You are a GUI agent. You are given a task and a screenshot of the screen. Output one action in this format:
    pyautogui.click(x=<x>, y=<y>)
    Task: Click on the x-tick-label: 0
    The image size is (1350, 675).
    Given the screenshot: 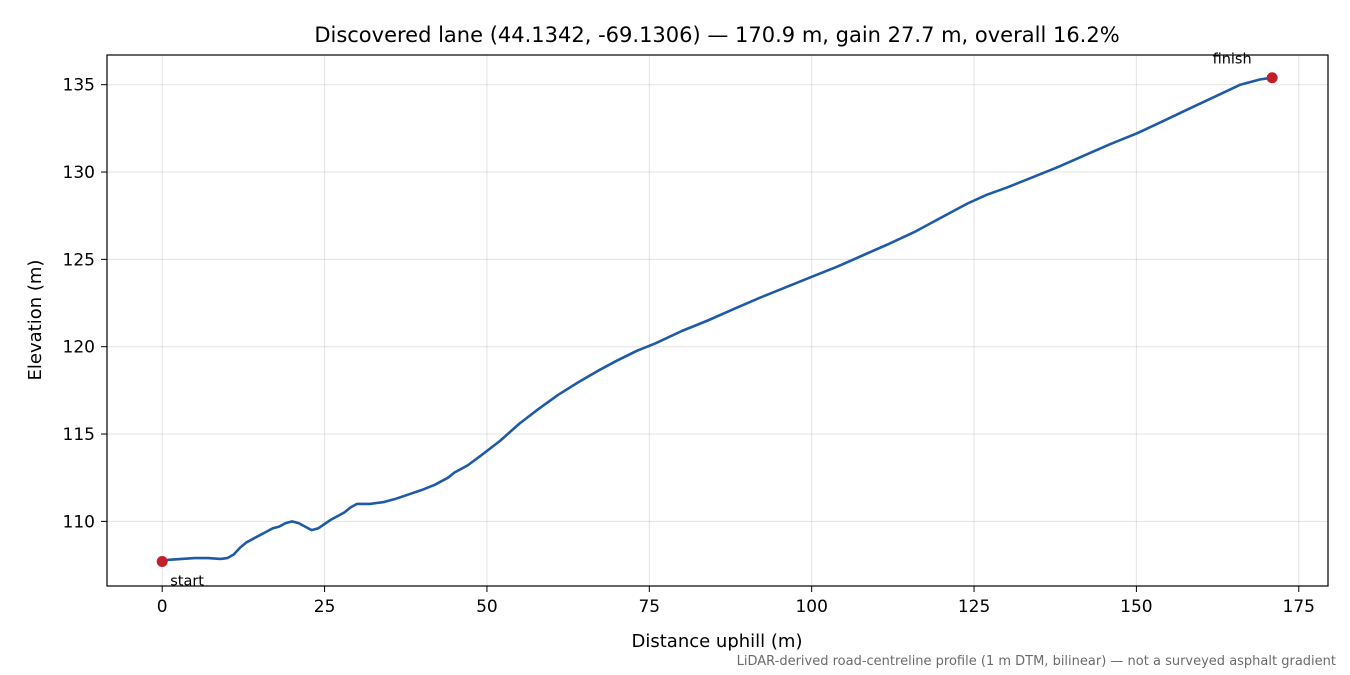 What is the action you would take?
    pyautogui.click(x=162, y=607)
    